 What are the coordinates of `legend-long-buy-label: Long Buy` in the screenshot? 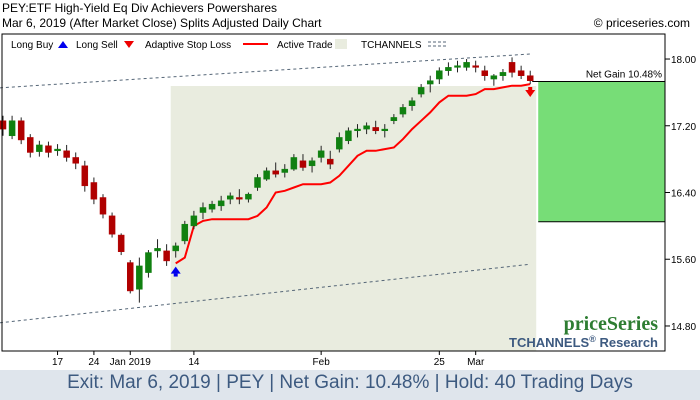 It's located at (32, 45).